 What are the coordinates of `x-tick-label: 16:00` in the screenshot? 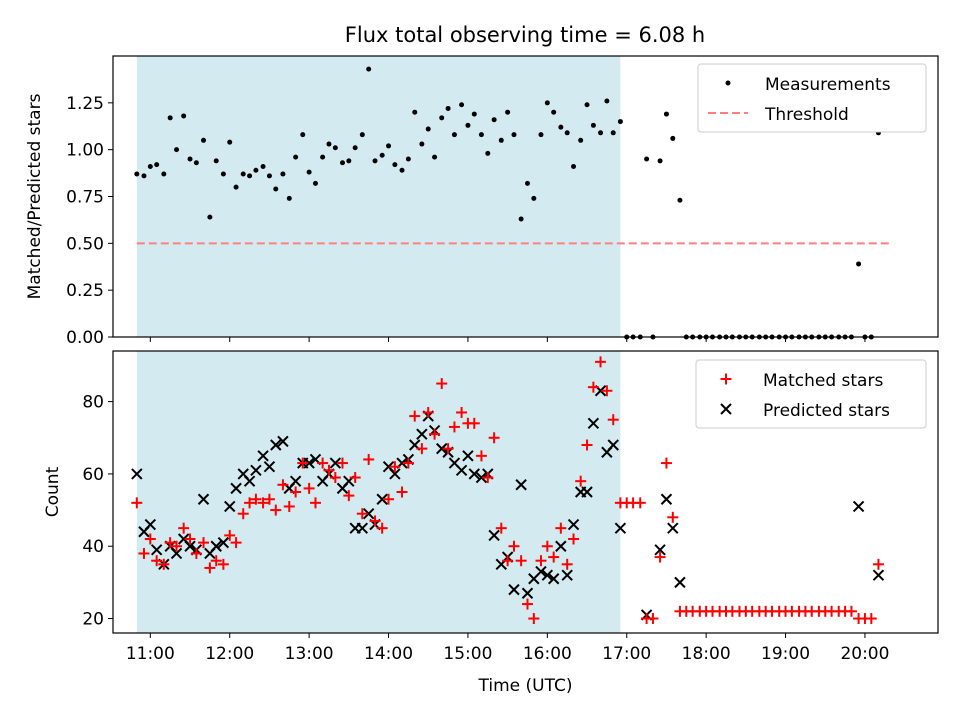 It's located at (547, 654).